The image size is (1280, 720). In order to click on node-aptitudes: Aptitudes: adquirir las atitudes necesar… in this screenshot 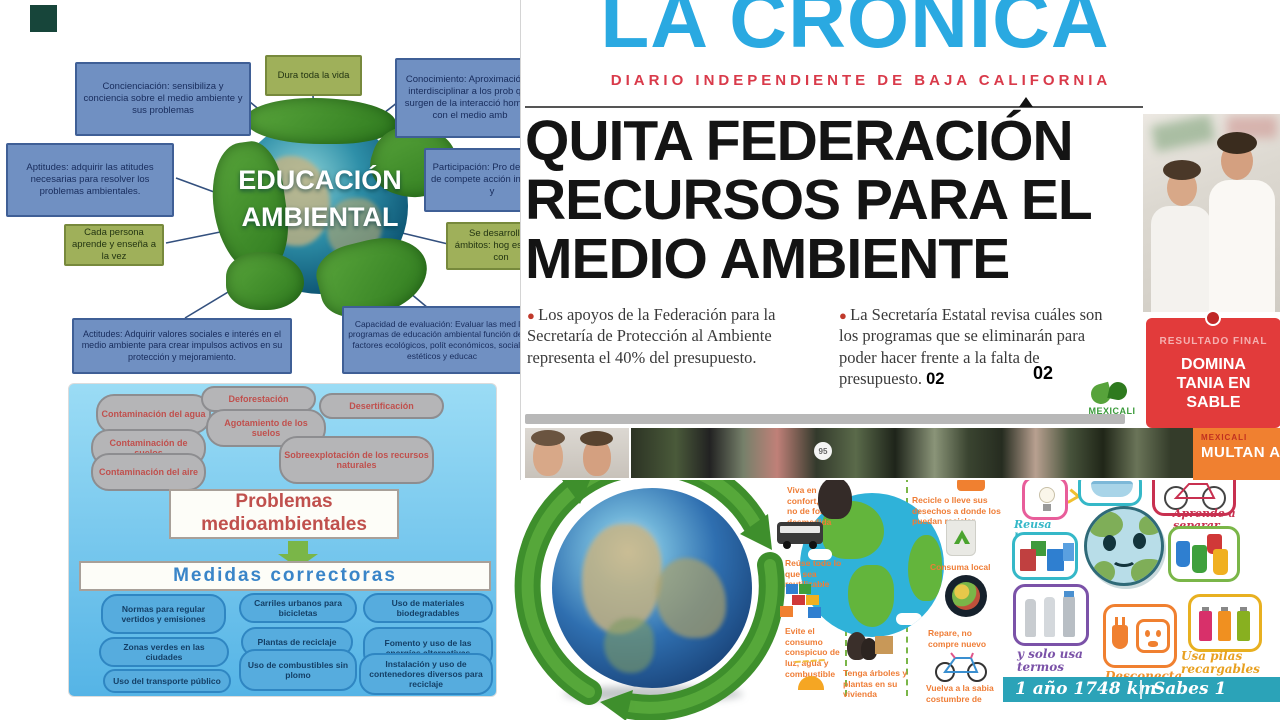, I will do `click(90, 180)`.